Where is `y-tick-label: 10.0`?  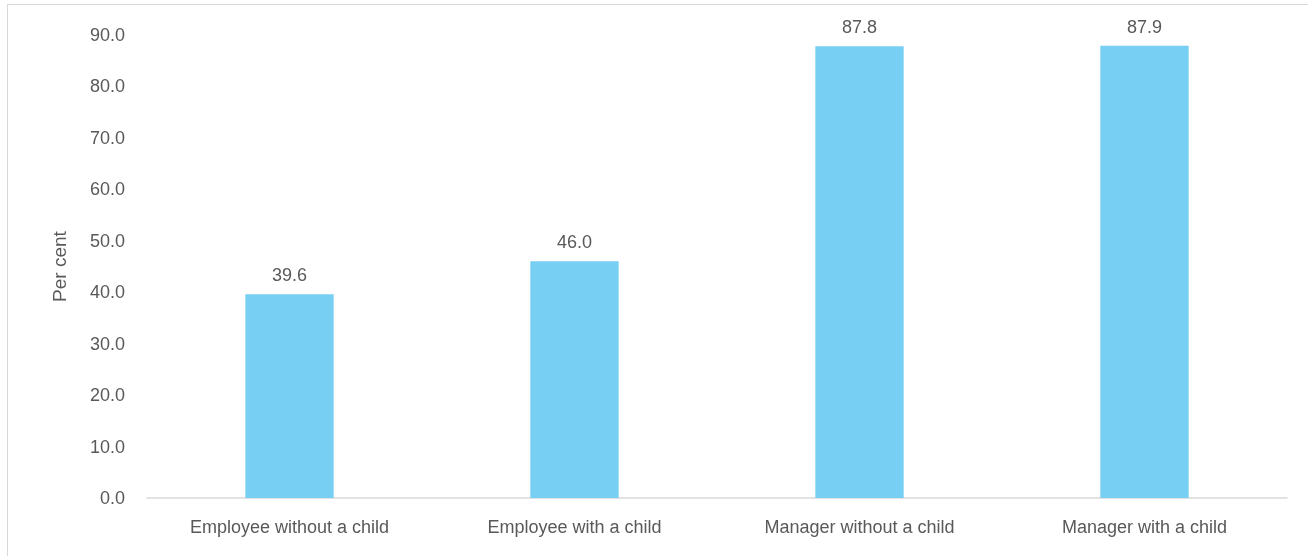
y-tick-label: 10.0 is located at coordinates (107, 446).